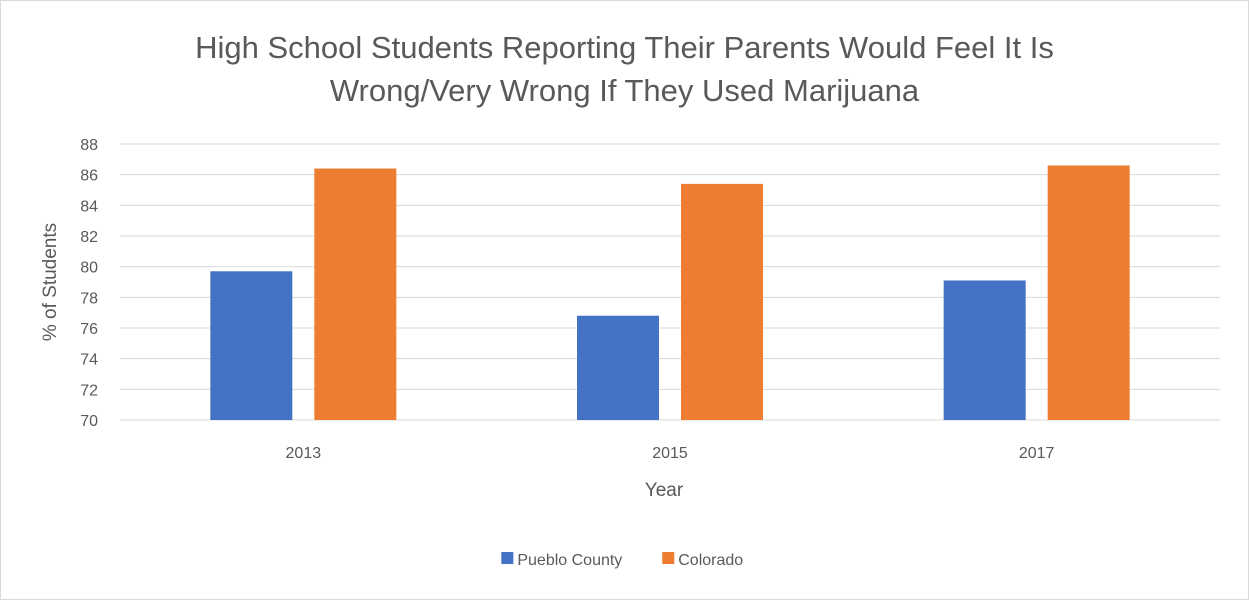  I want to click on y-axis-label: % of Students, so click(50, 282).